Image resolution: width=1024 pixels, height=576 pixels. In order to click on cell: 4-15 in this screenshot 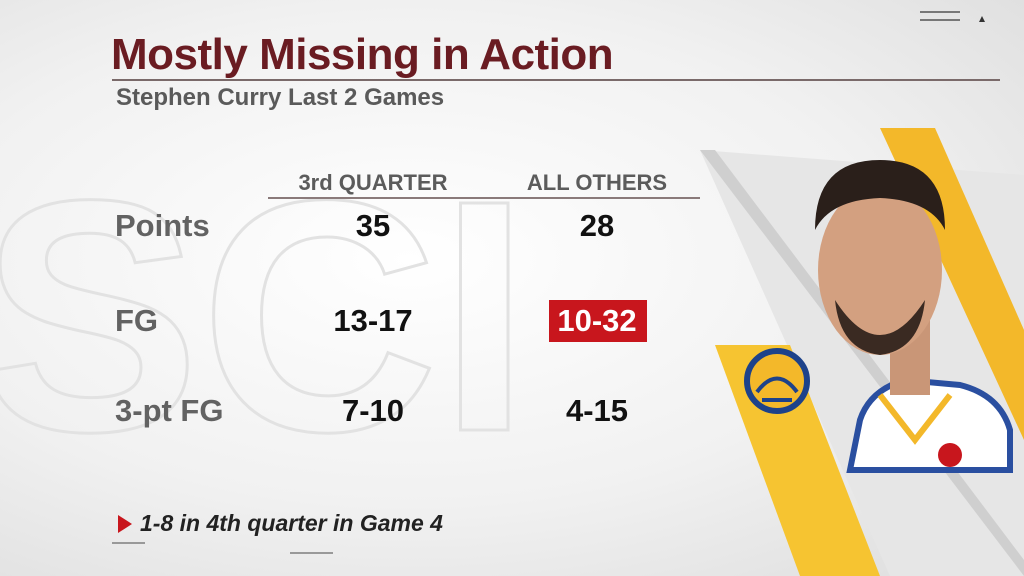, I will do `click(597, 410)`.